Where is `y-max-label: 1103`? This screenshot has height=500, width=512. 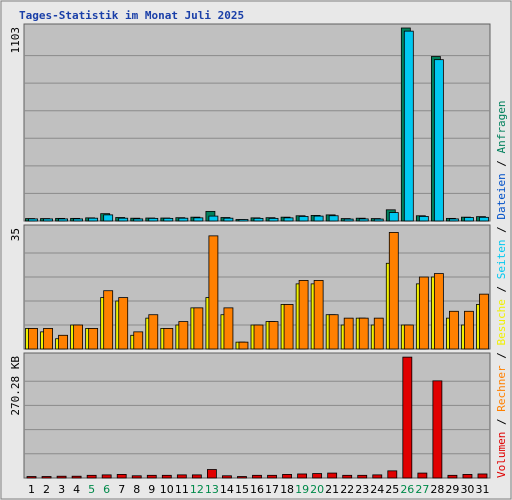
y-max-label: 1103 is located at coordinates (15, 40).